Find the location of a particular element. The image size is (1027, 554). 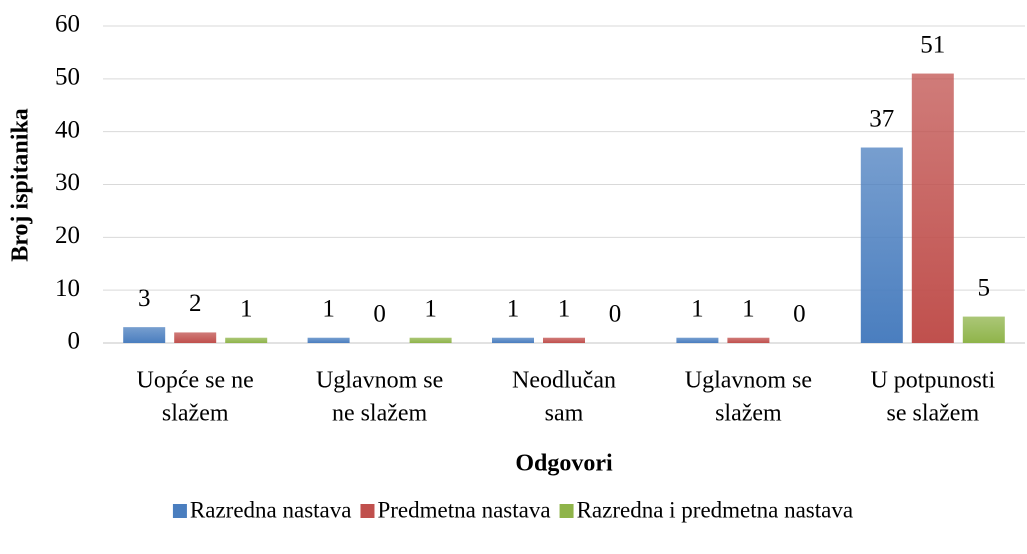

x-tick-label: Uopće se ne is located at coordinates (195, 381).